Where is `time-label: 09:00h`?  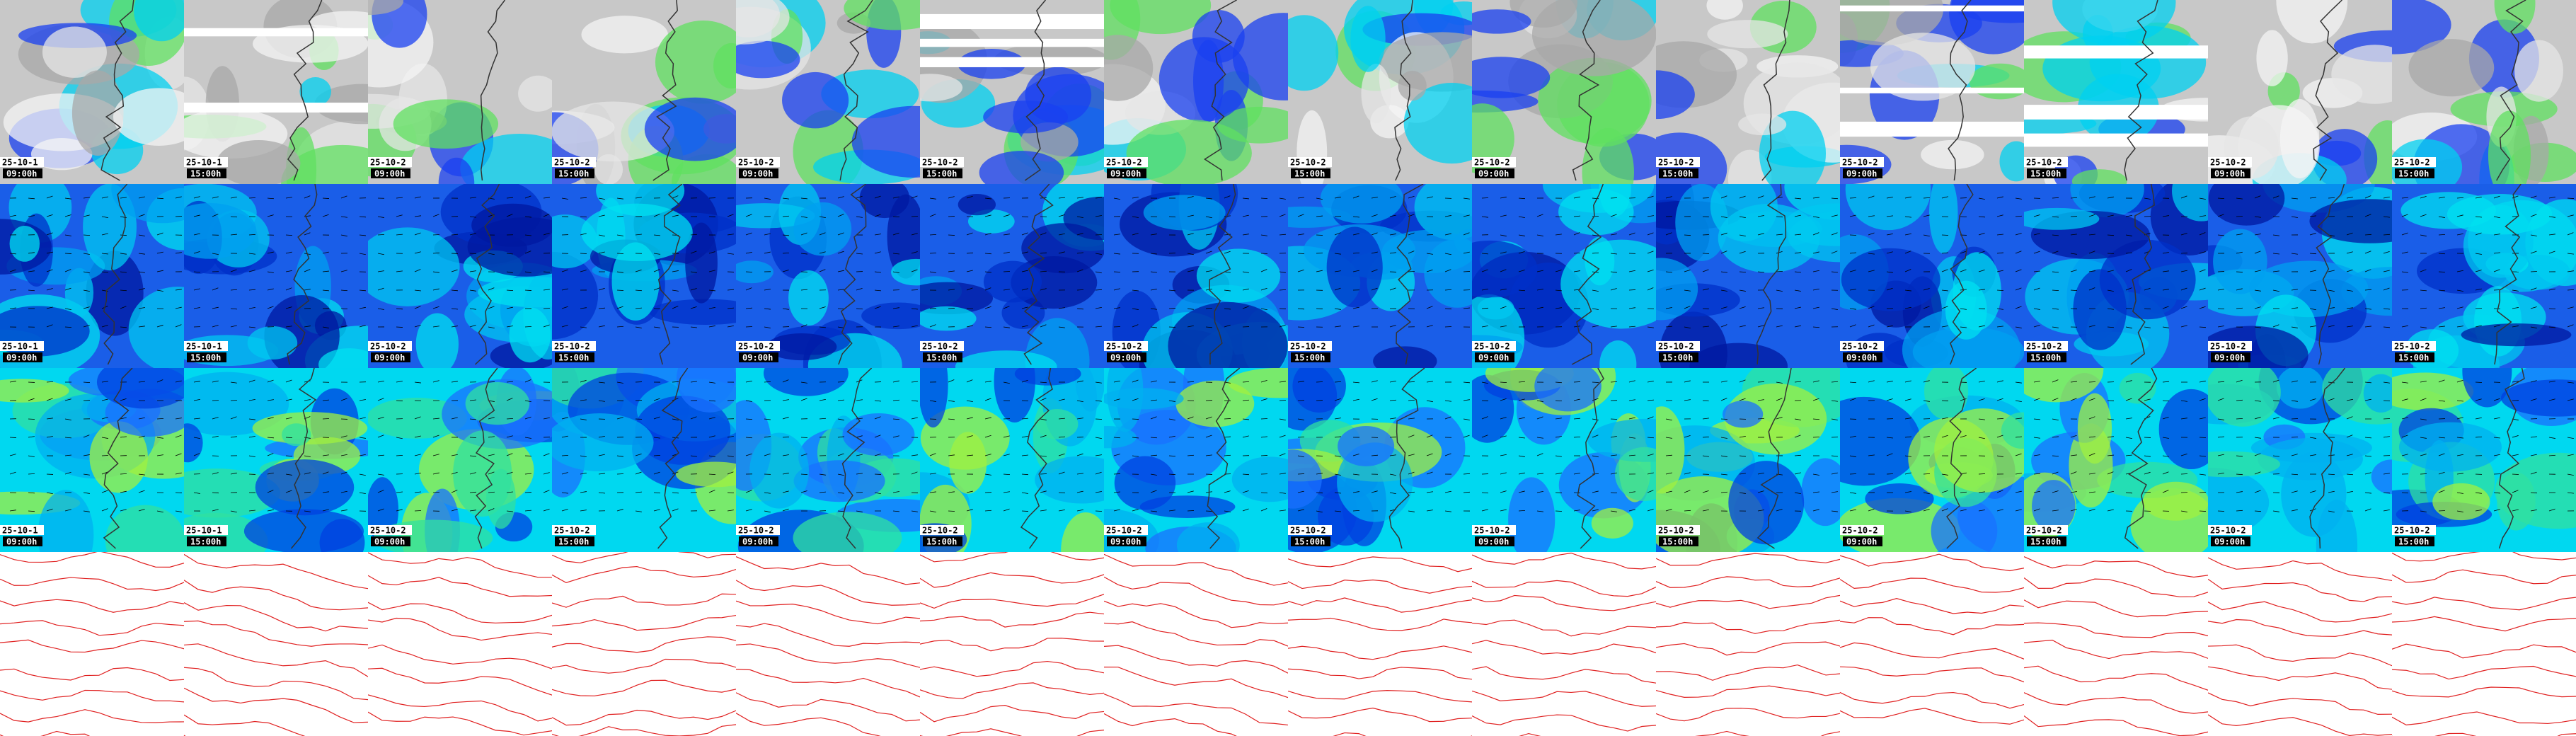
time-label: 09:00h is located at coordinates (390, 174).